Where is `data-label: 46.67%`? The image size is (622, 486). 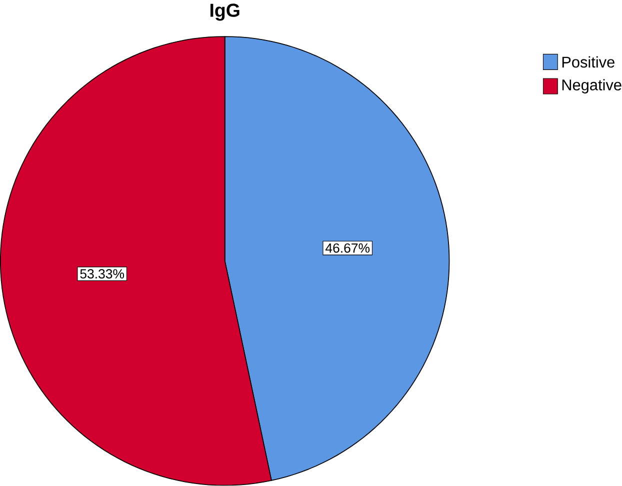 data-label: 46.67% is located at coordinates (348, 248).